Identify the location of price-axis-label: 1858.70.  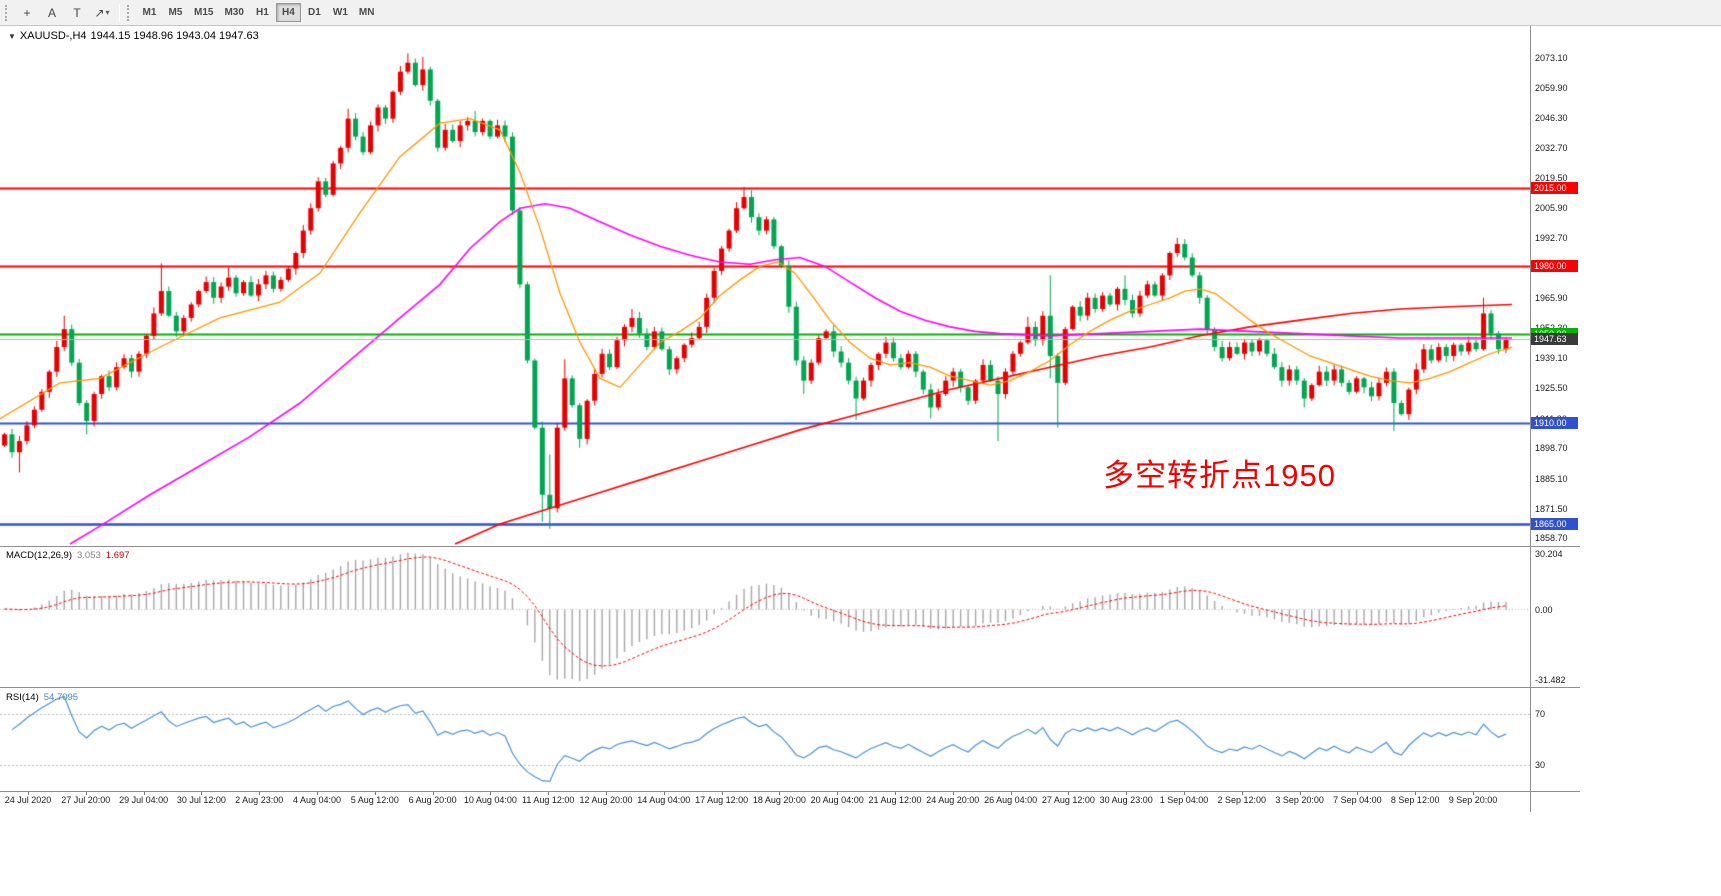
(1551, 538).